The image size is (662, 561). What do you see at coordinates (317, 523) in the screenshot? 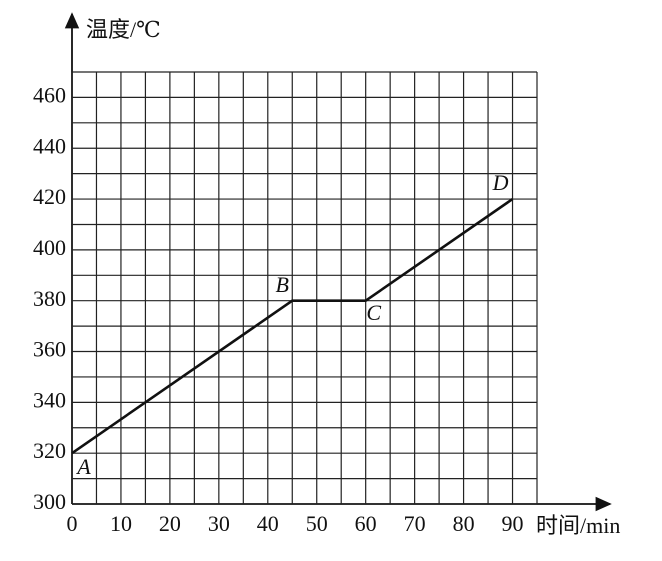
I see `x-tick-label: 50` at bounding box center [317, 523].